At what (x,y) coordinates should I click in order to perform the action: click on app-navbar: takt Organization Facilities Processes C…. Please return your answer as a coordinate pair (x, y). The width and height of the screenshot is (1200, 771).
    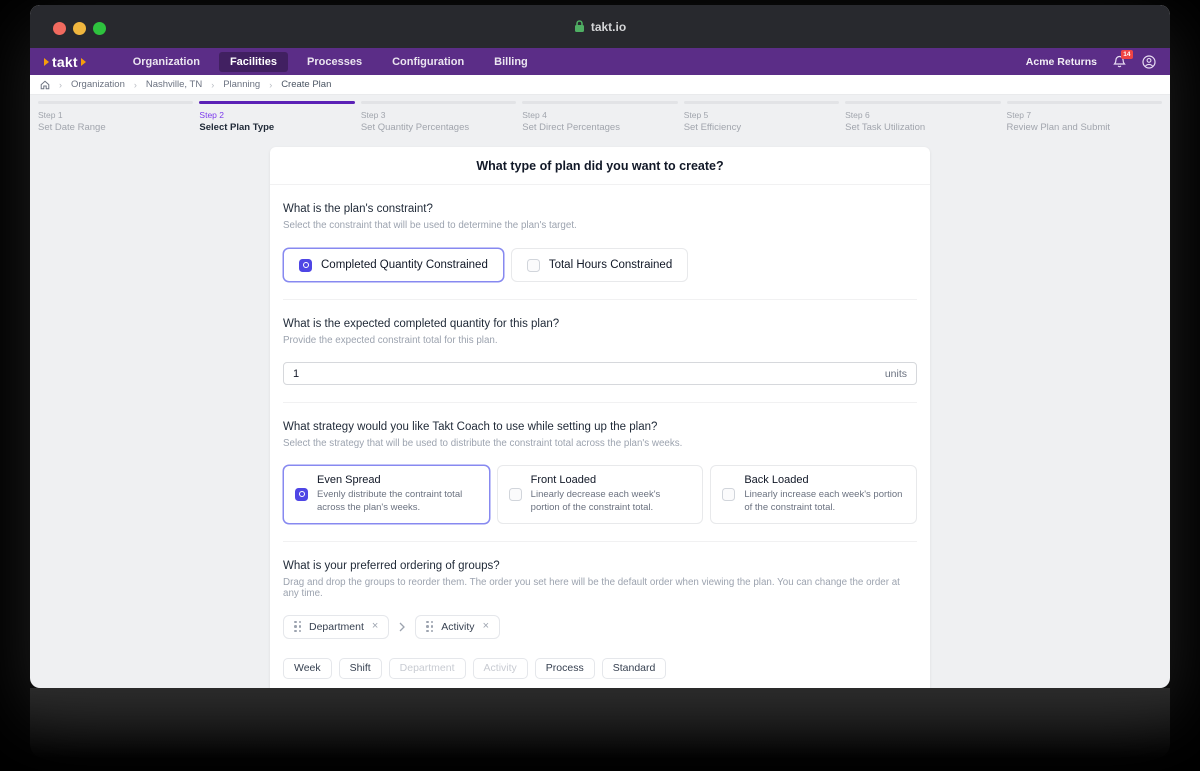
    Looking at the image, I should click on (600, 61).